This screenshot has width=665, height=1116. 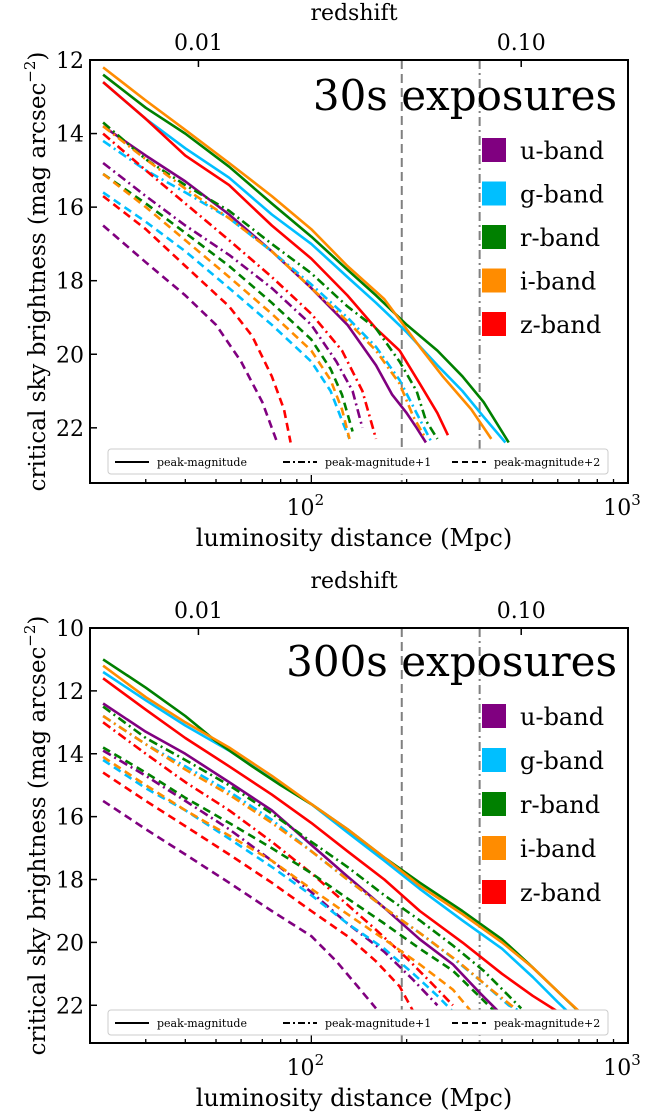 I want to click on series-line-g-band-dashdot, so click(x=267, y=291).